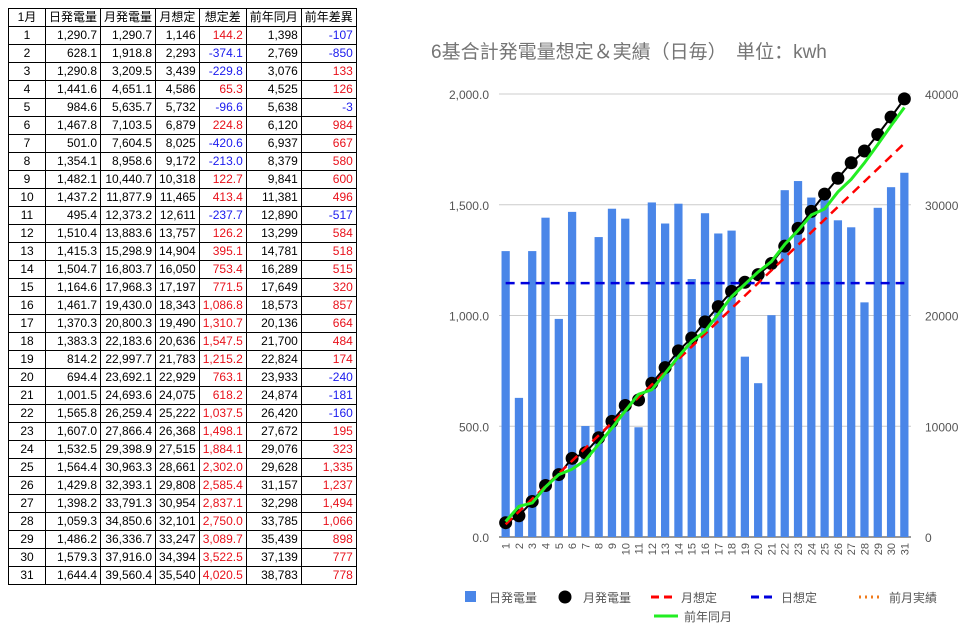 This screenshot has width=974, height=635. Describe the element at coordinates (328, 125) in the screenshot. I see `table-cell: 984` at that location.